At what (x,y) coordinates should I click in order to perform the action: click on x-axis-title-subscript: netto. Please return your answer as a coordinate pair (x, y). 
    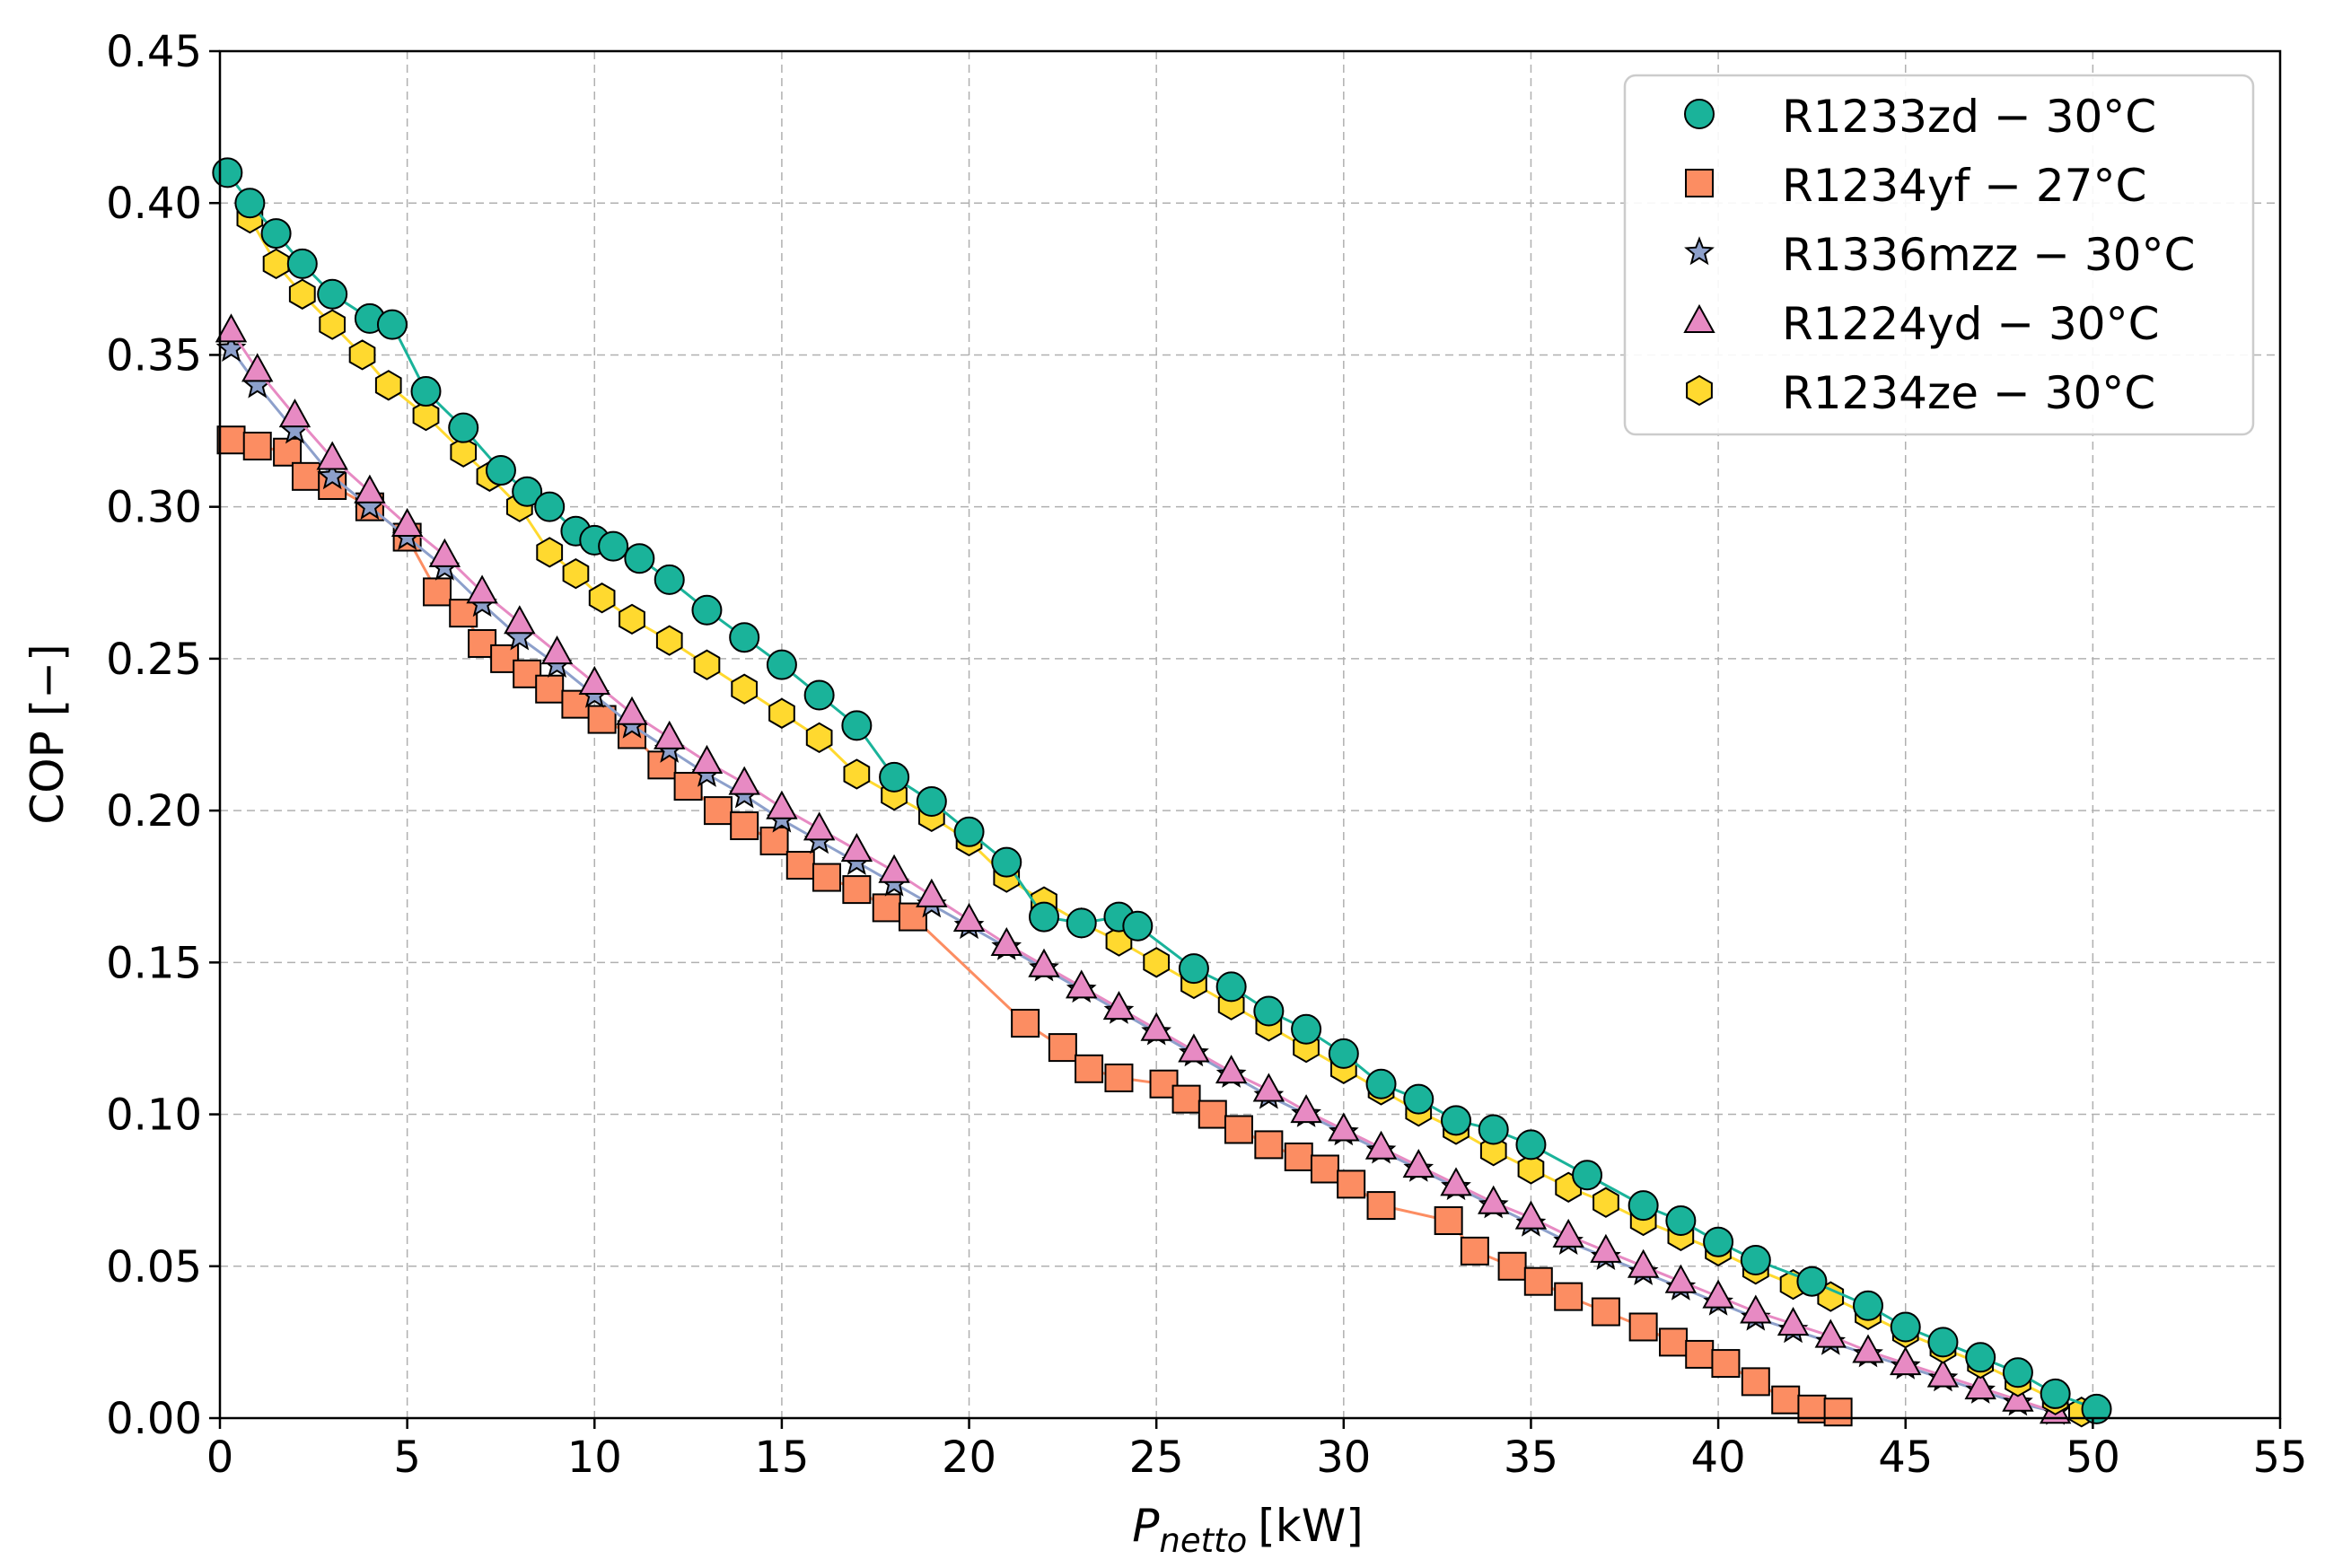
    Looking at the image, I should click on (1203, 1540).